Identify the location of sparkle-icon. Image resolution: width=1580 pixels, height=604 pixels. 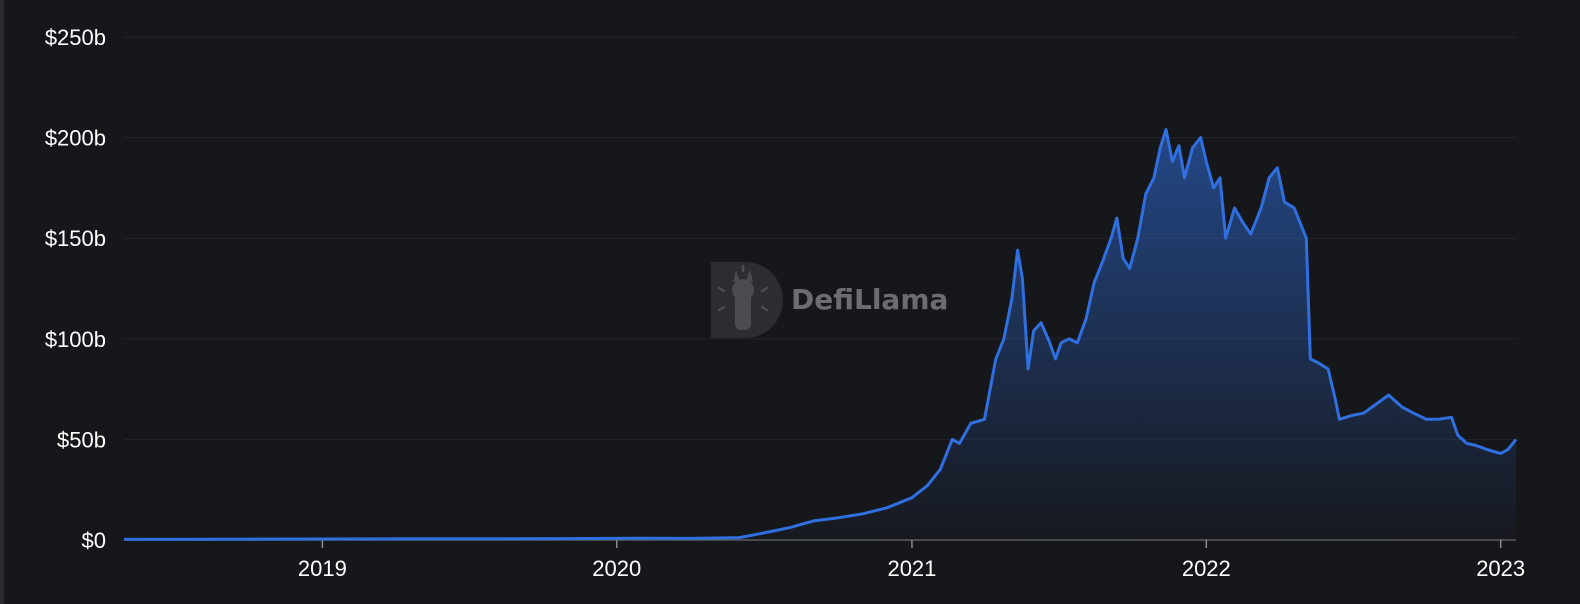
(743, 288).